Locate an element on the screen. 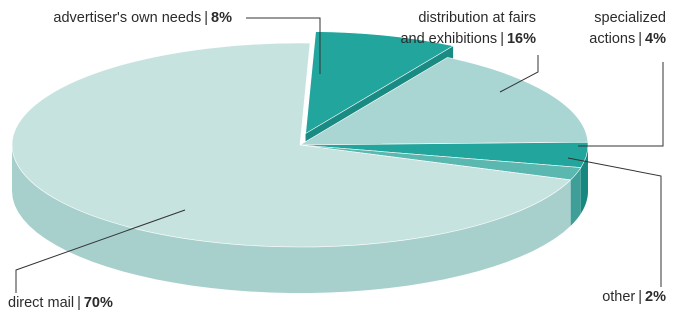 This screenshot has width=678, height=320. label-name-line1: specialized is located at coordinates (630, 18).